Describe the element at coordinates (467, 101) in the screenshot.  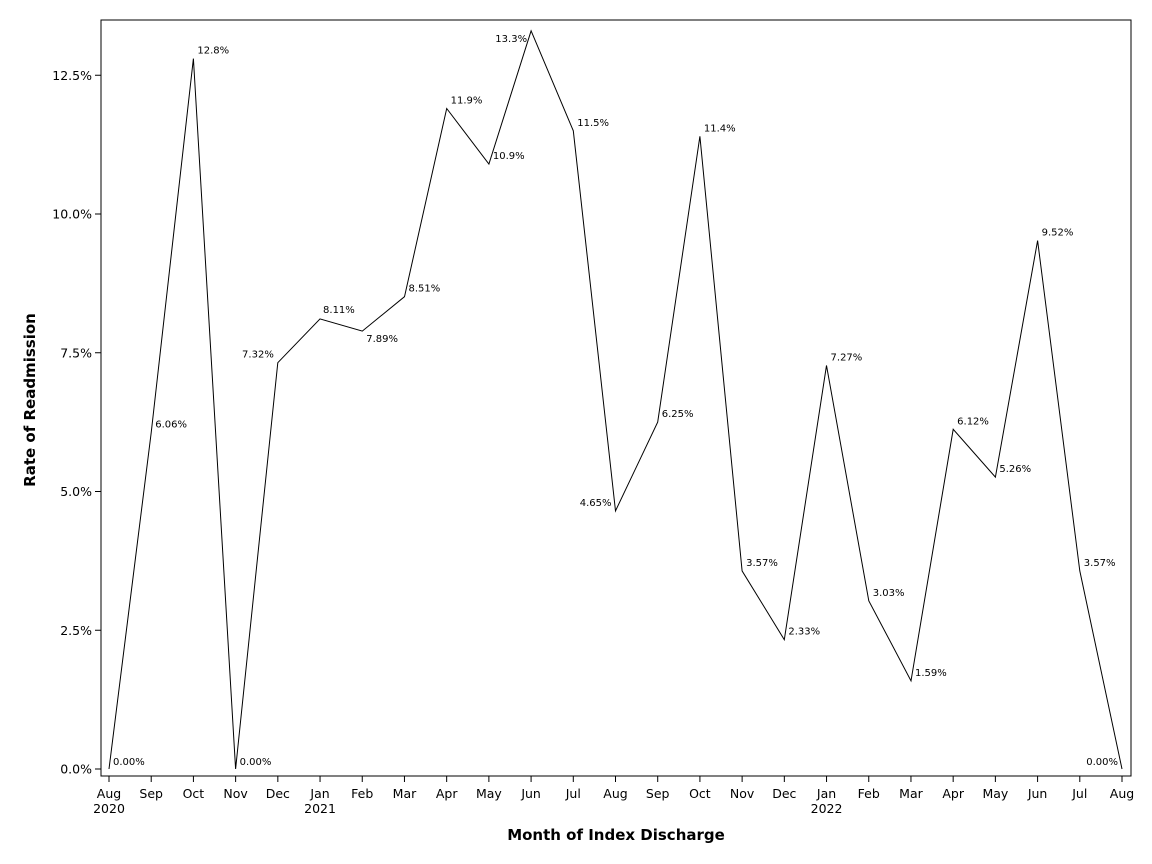
I see `data-label: 11.9%` at that location.